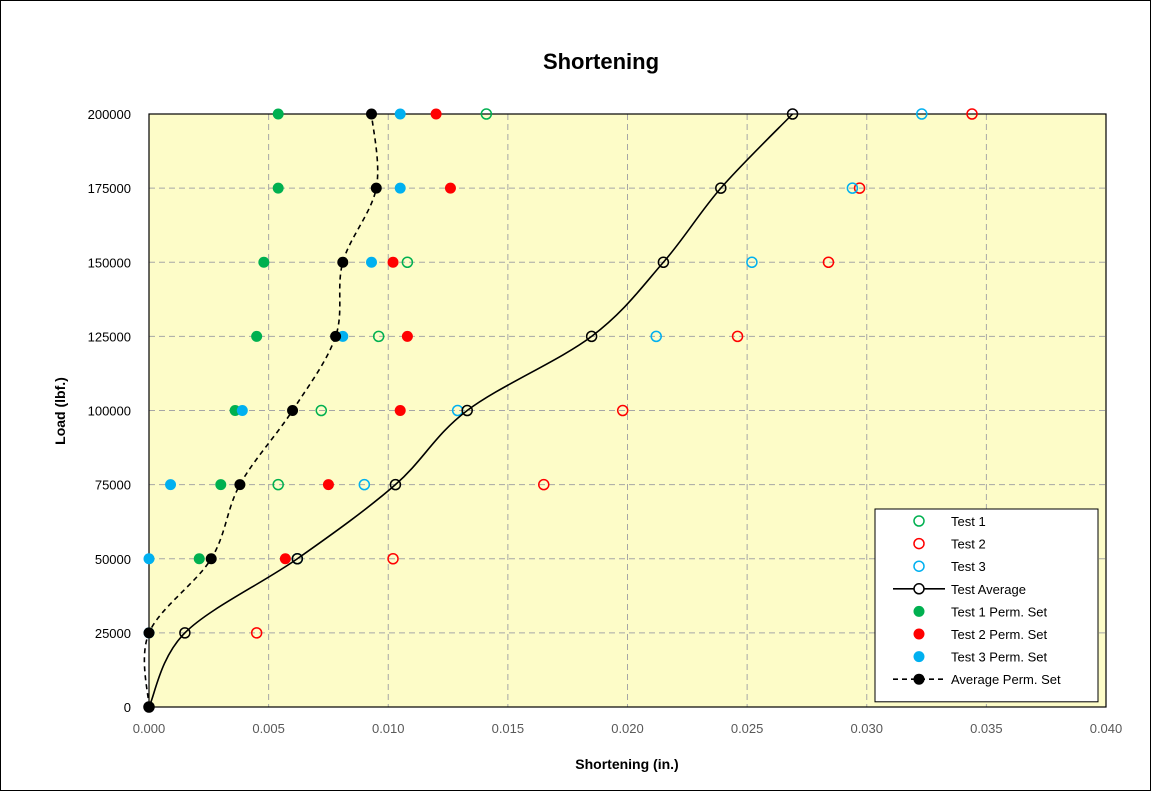 Image resolution: width=1151 pixels, height=791 pixels. Describe the element at coordinates (866, 728) in the screenshot. I see `x-tick-label: 0.030` at that location.